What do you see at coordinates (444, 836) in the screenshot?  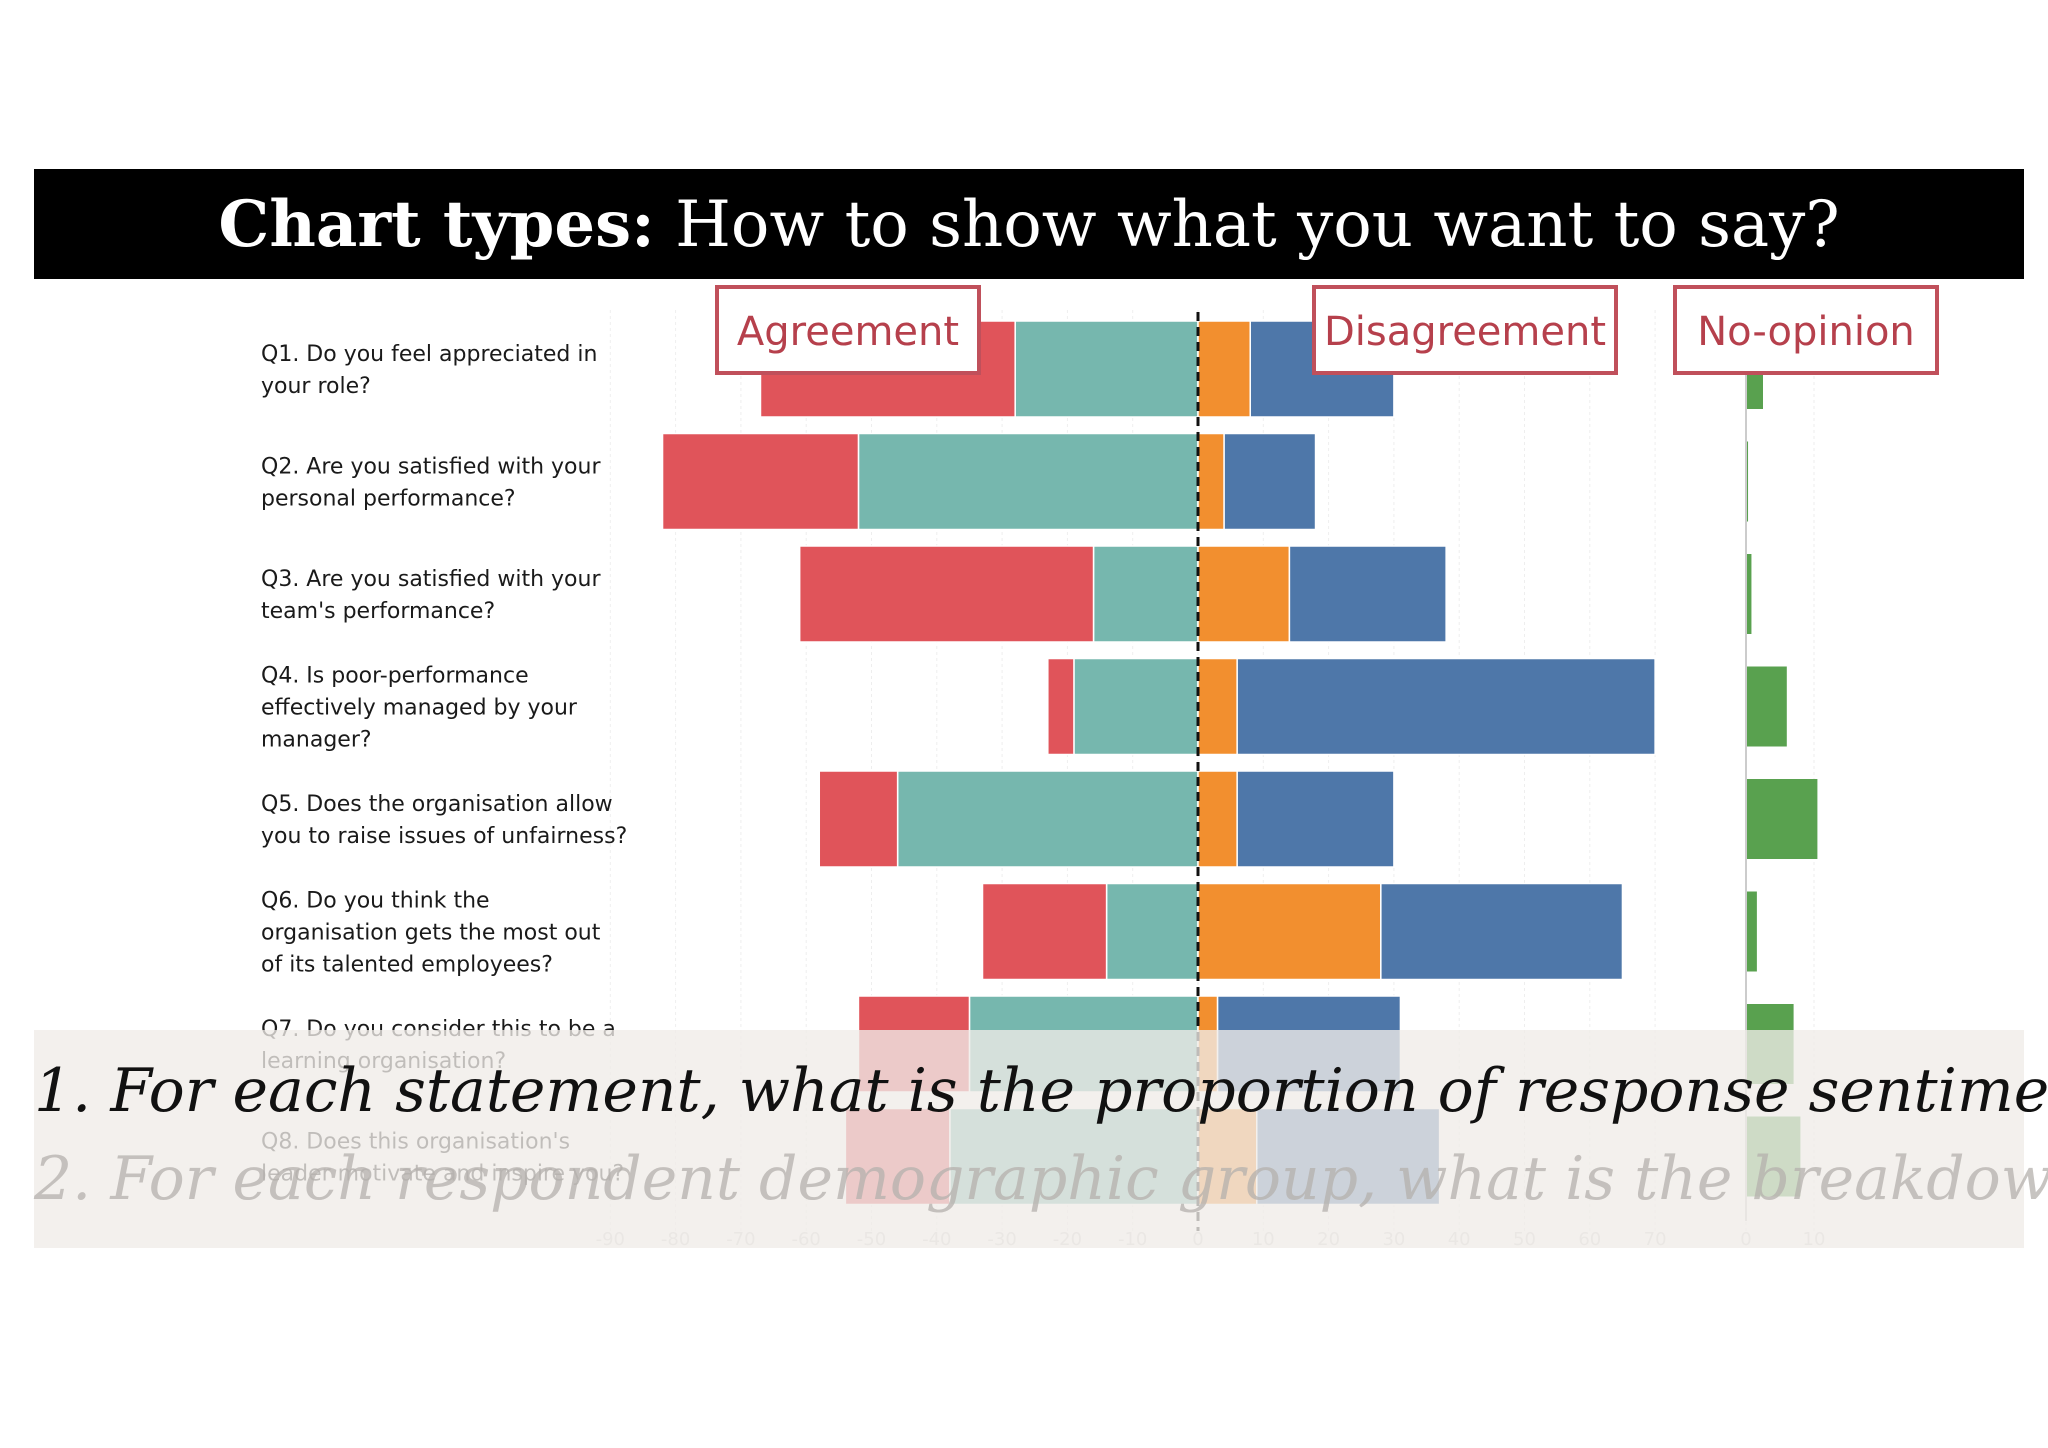 I see `question-label-line: you to raise issues of unfairness?` at bounding box center [444, 836].